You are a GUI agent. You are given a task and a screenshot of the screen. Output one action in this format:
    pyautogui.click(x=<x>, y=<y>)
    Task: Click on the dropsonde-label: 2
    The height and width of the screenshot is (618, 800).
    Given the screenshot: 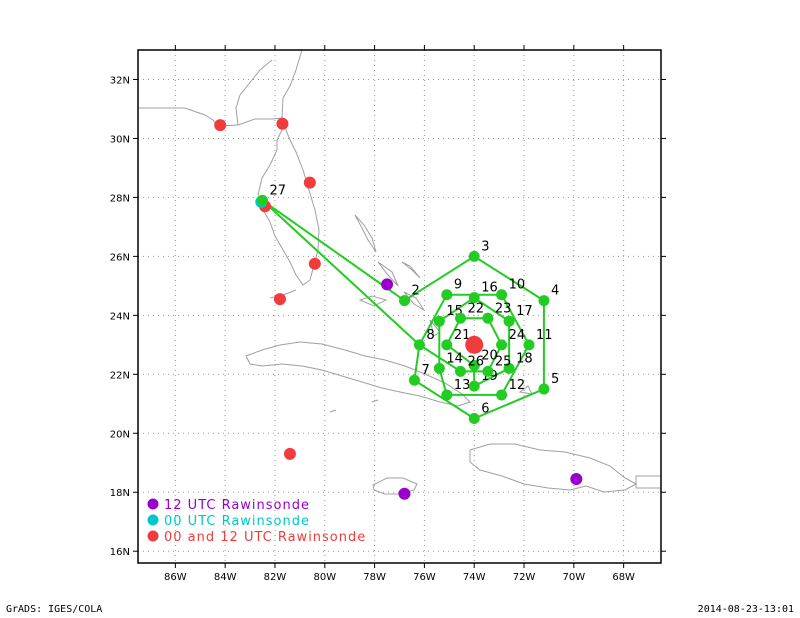 What is the action you would take?
    pyautogui.click(x=415, y=291)
    